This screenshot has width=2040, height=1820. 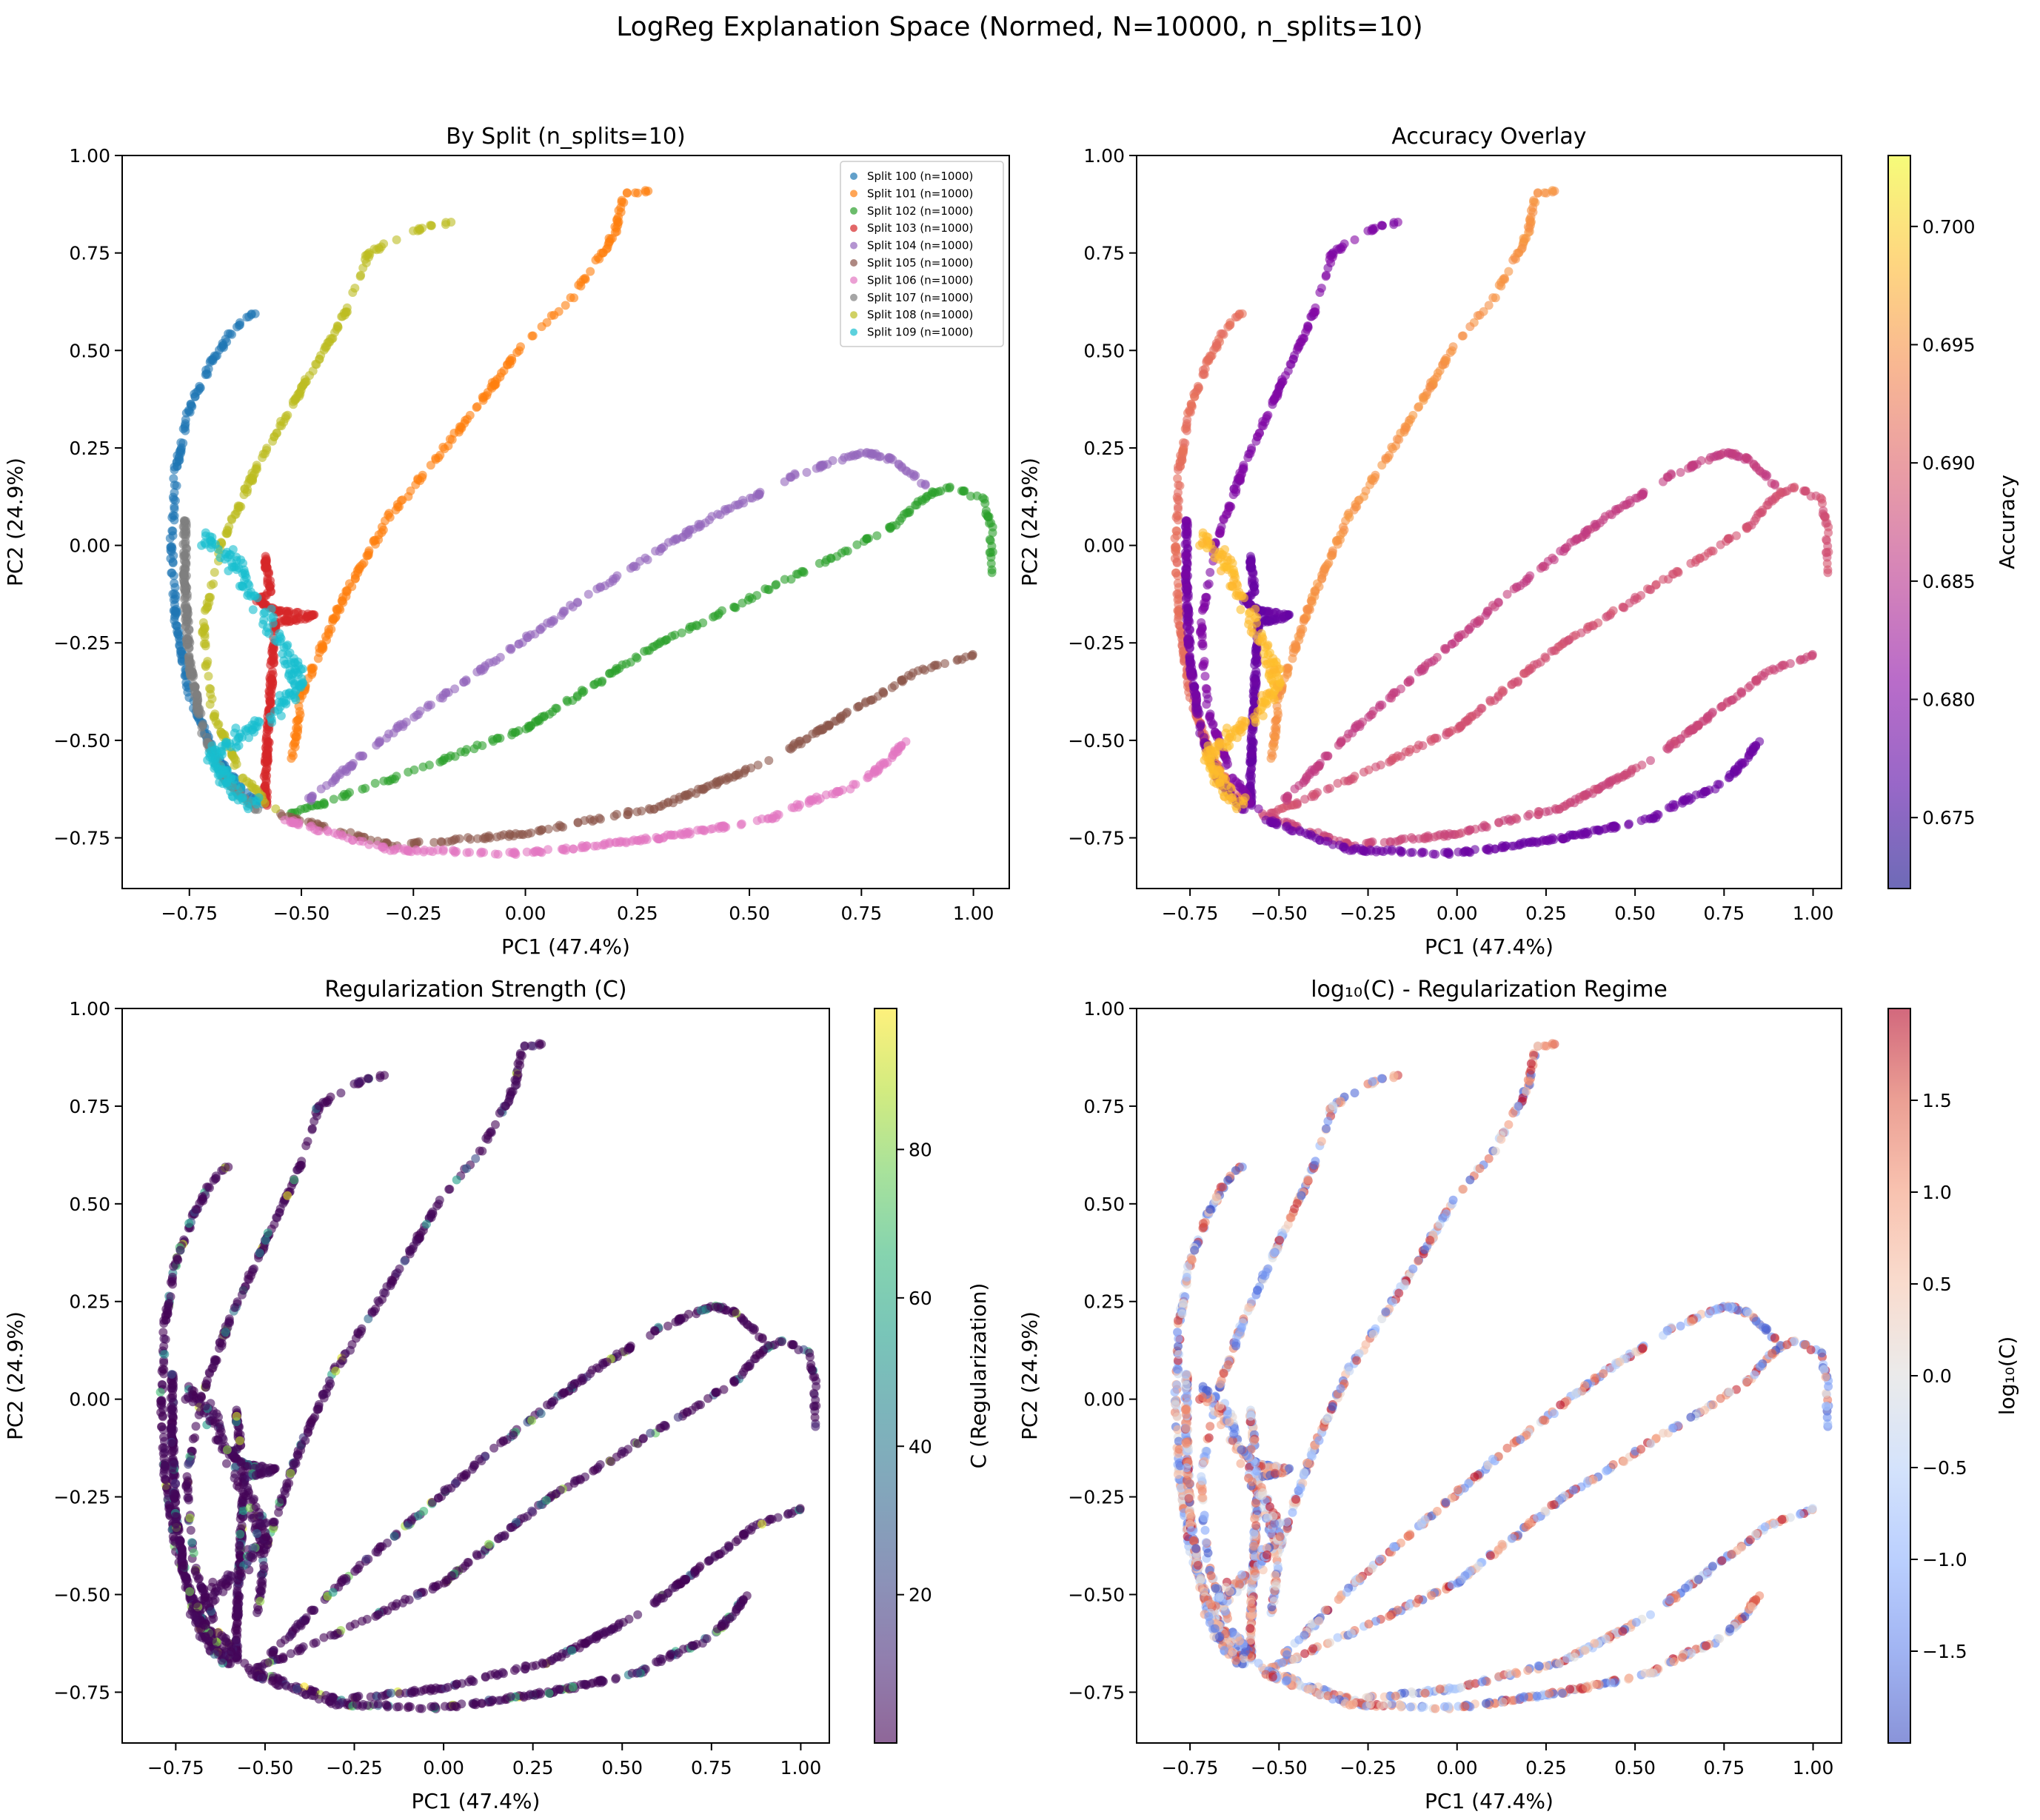 I want to click on colorbar-tick-label: 0.695, so click(x=1949, y=344).